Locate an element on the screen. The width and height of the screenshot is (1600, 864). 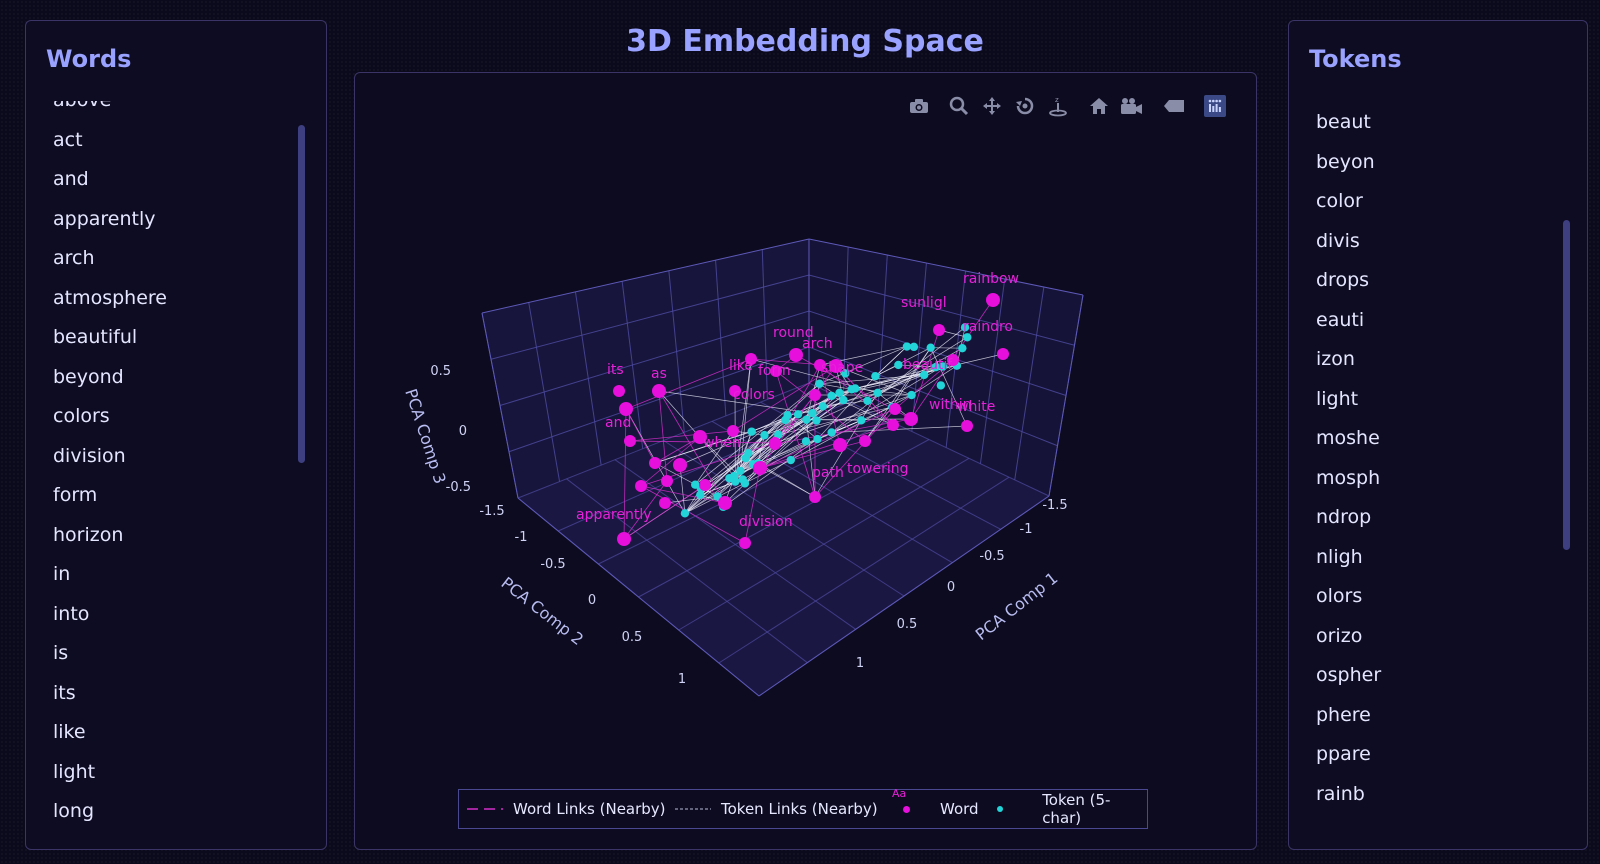
word-list-item: form is located at coordinates (75, 495).